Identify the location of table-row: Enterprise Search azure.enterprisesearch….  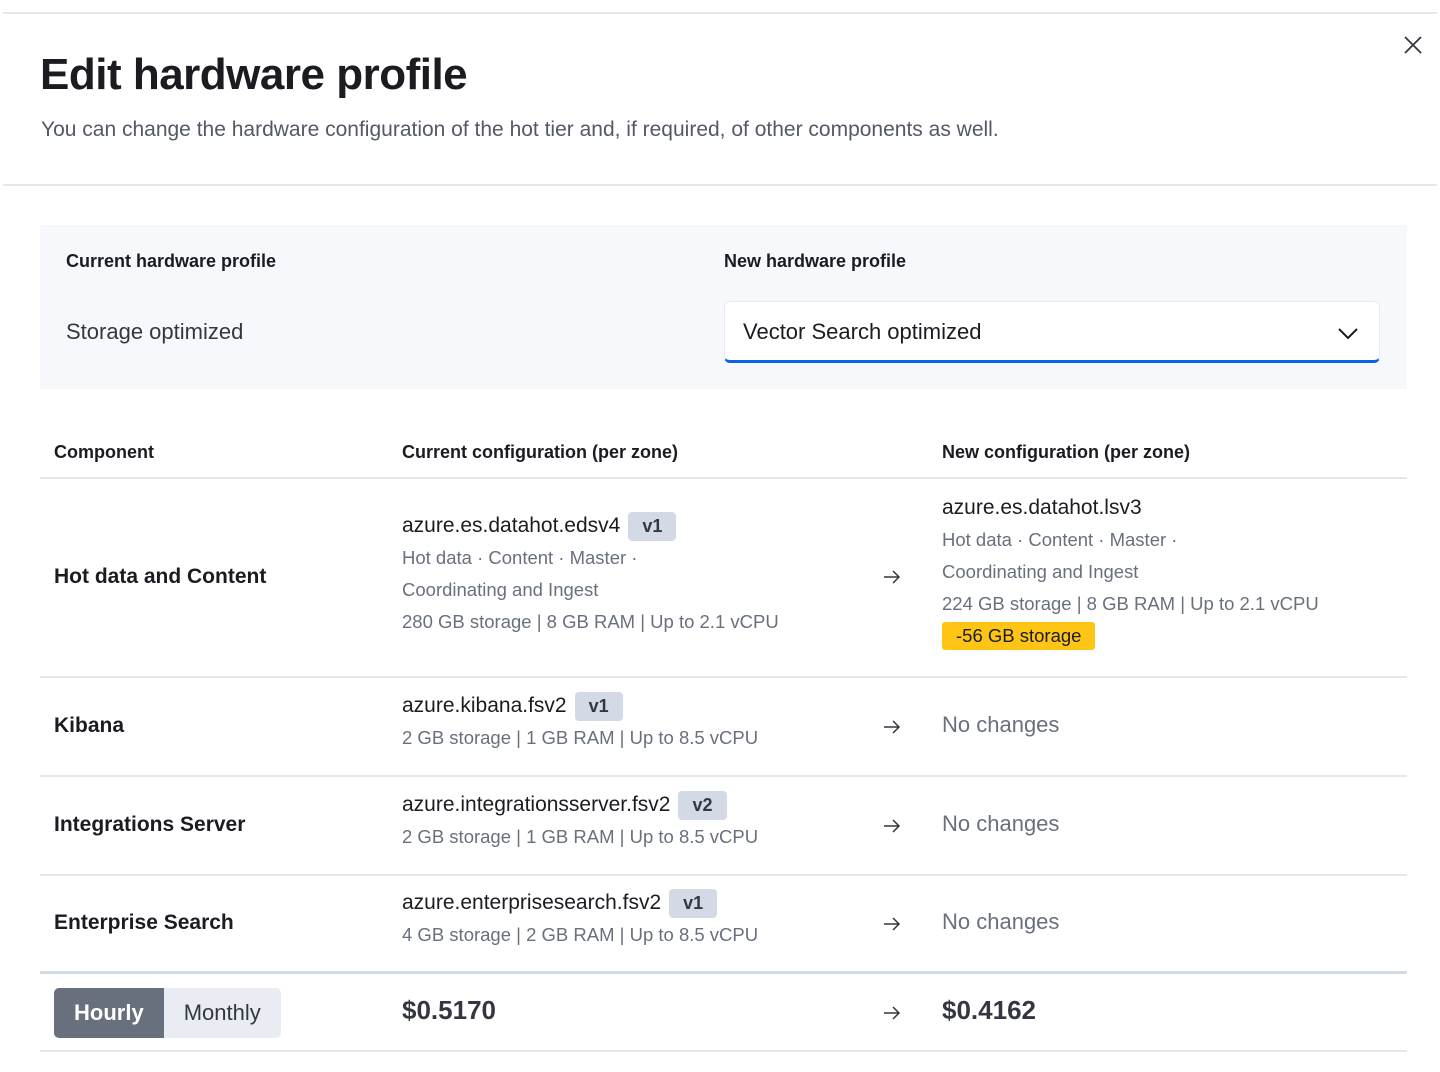
(723, 923).